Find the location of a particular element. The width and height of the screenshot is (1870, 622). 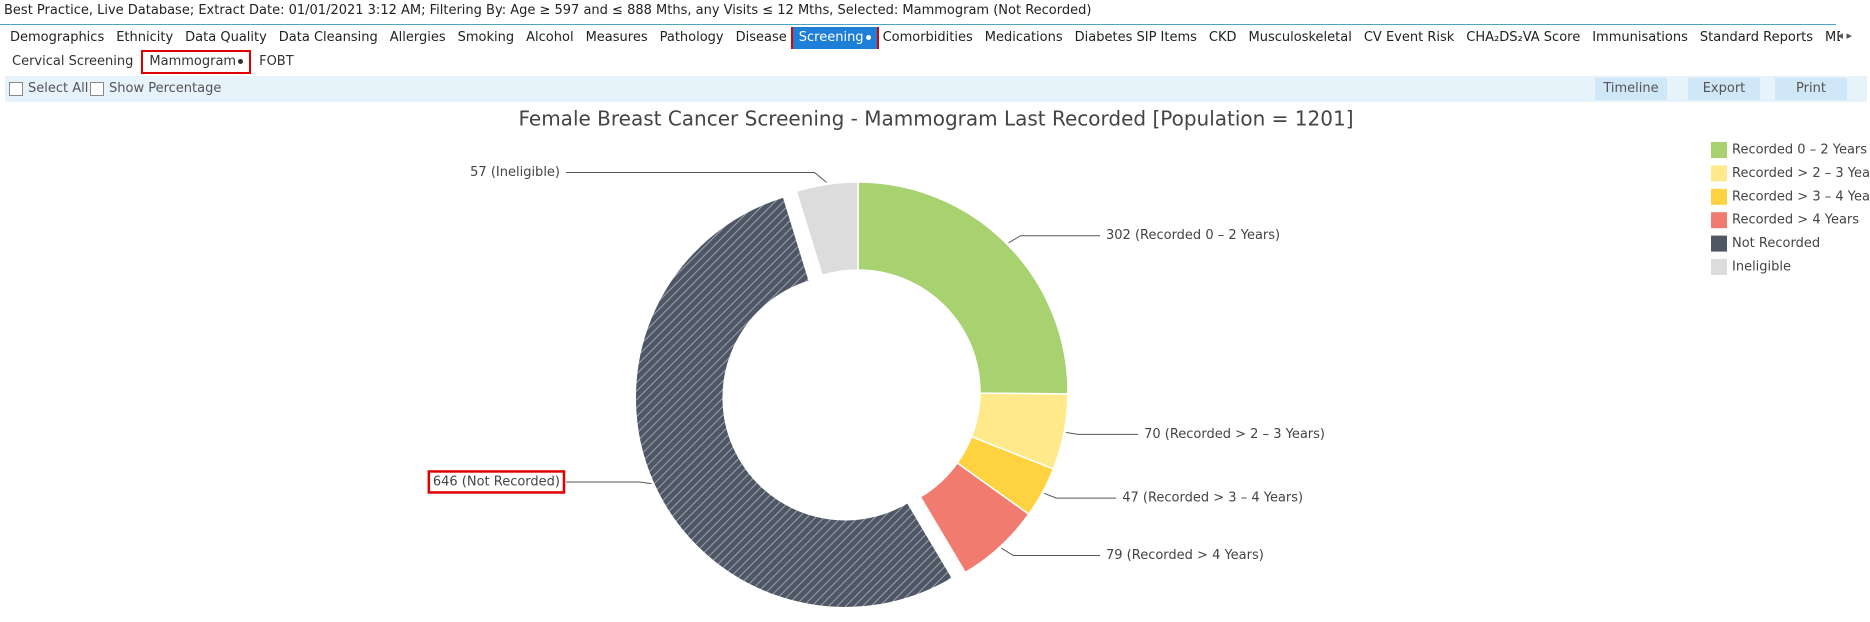

tab-label: Pathology is located at coordinates (691, 37).